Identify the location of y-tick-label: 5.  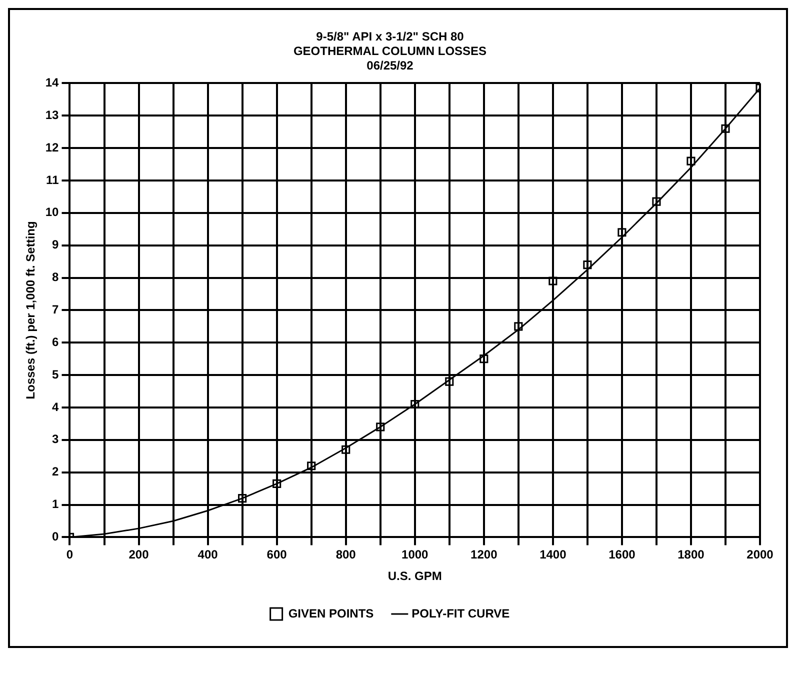
(56, 374).